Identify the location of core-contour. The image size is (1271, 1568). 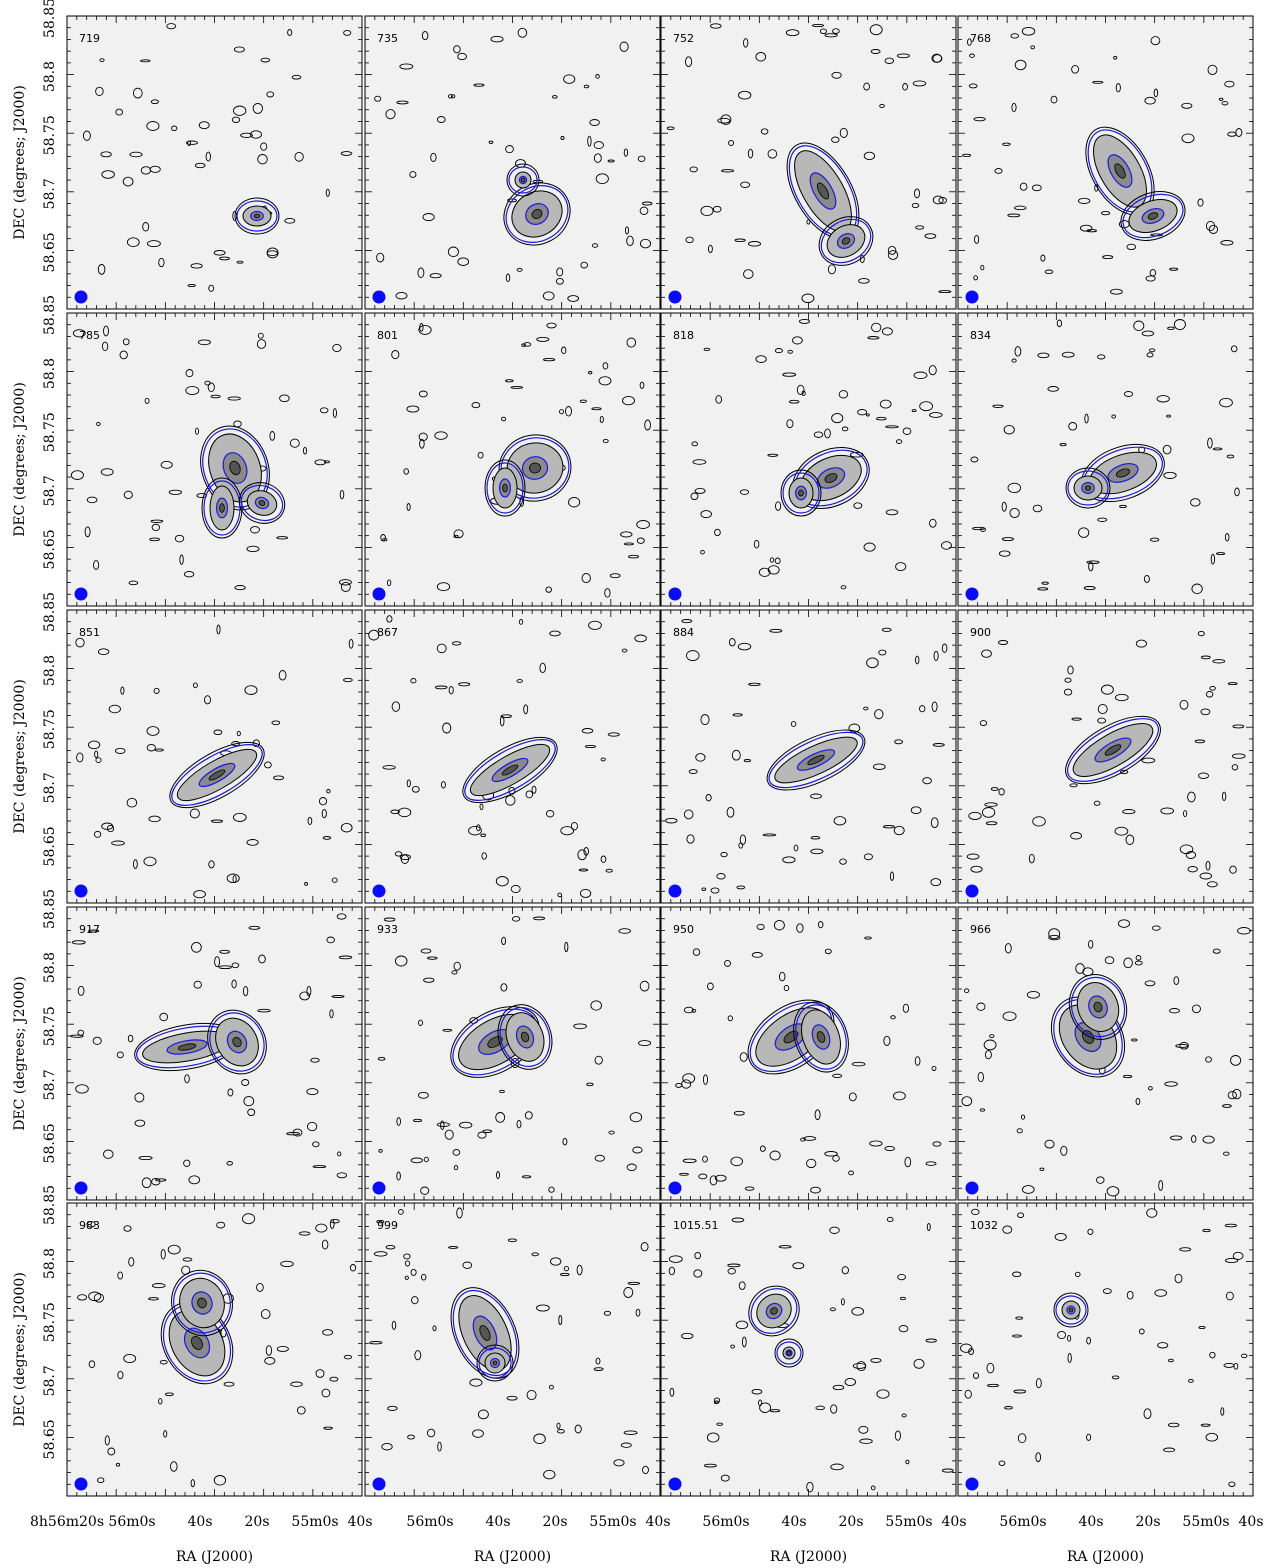
(510, 770).